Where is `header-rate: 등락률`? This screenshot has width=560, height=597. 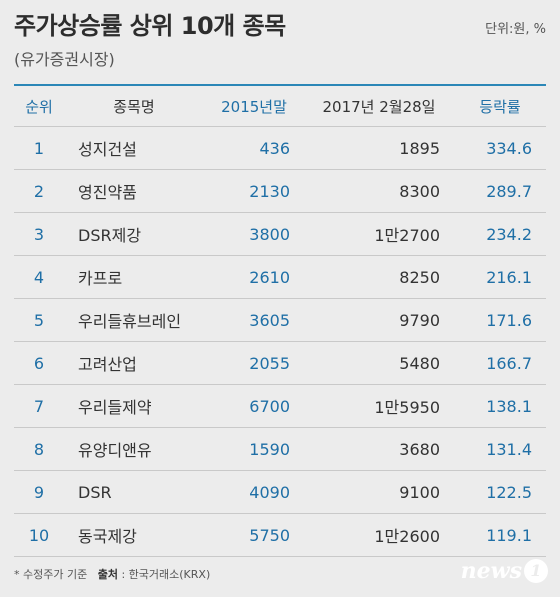 header-rate: 등락률 is located at coordinates (500, 106).